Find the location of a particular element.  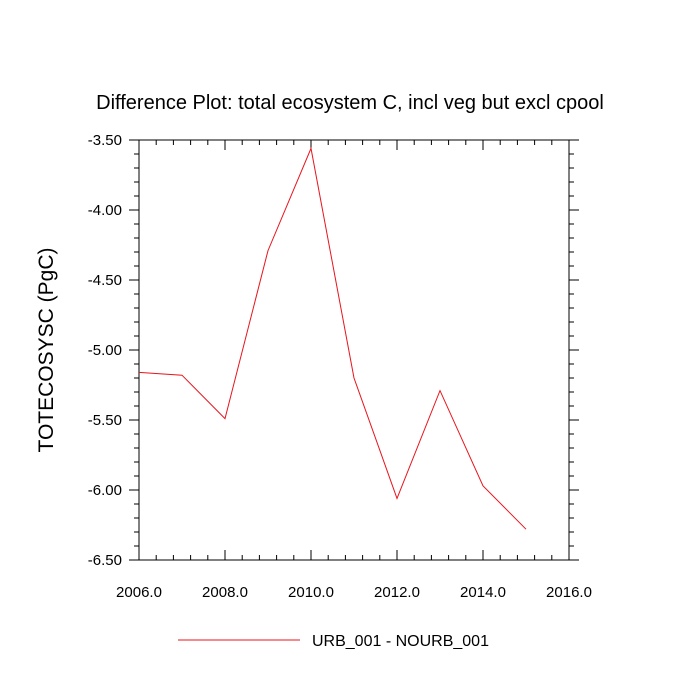

legend: URB_001 - NOURB_001 is located at coordinates (333, 641).